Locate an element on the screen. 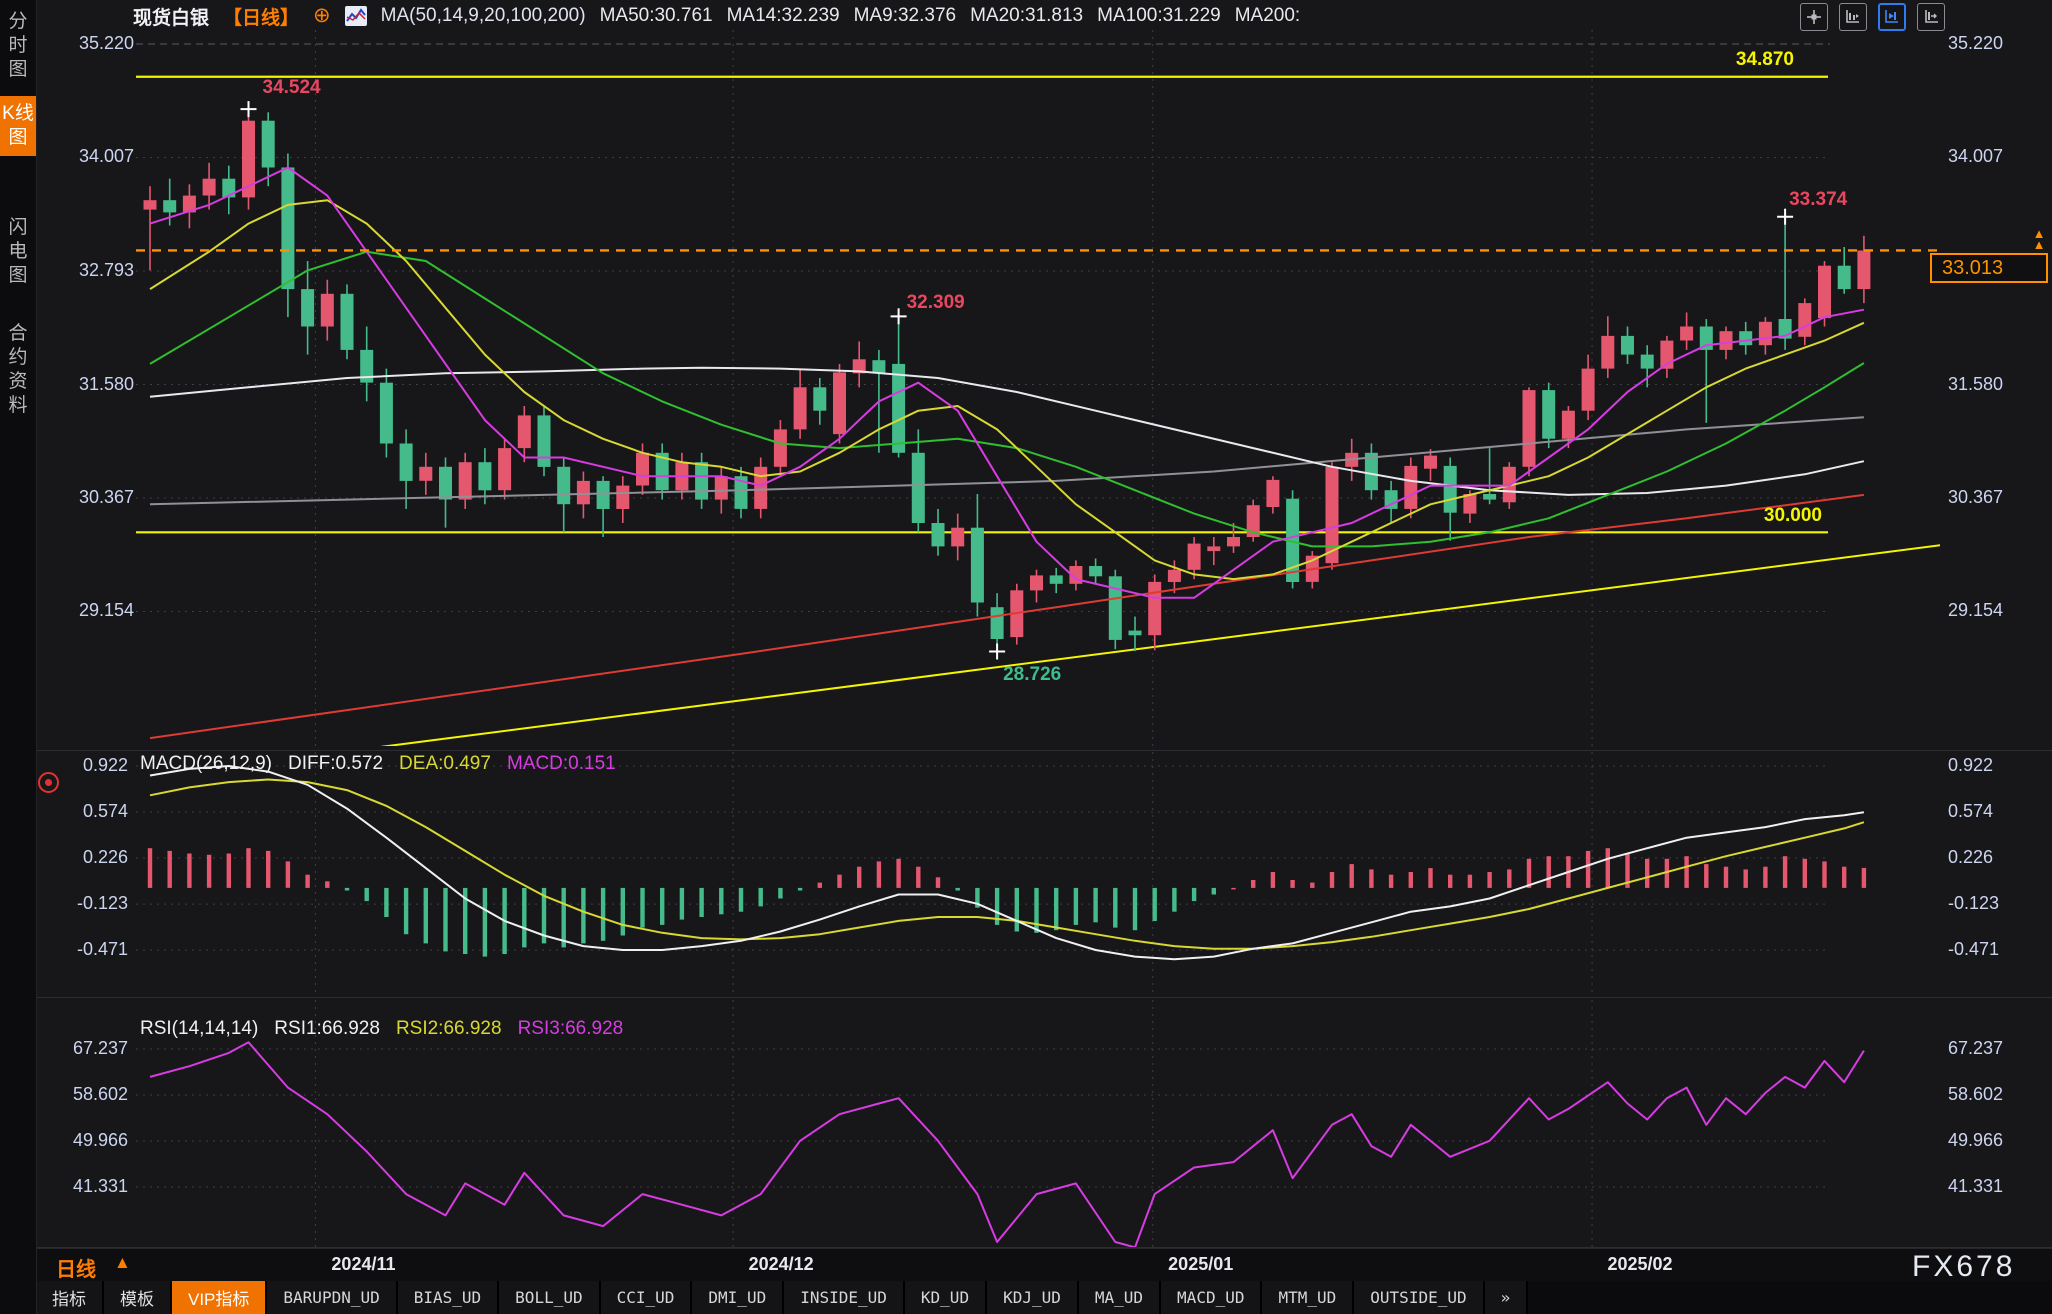  last-price-tag: 33.013 is located at coordinates (1989, 268).